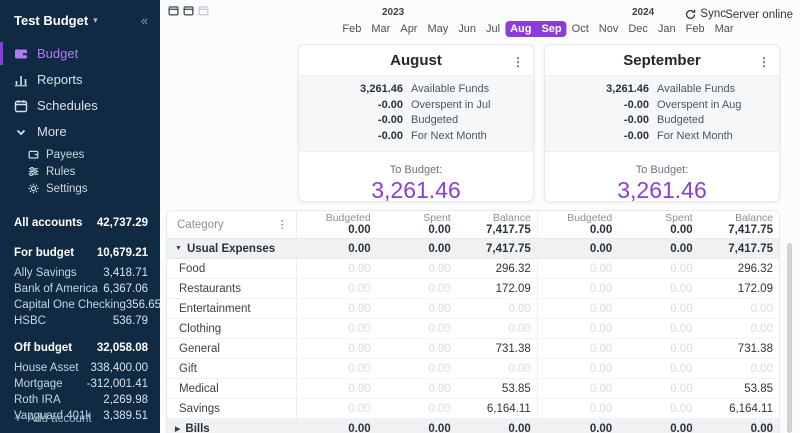  What do you see at coordinates (232, 348) in the screenshot?
I see `category-name: General` at bounding box center [232, 348].